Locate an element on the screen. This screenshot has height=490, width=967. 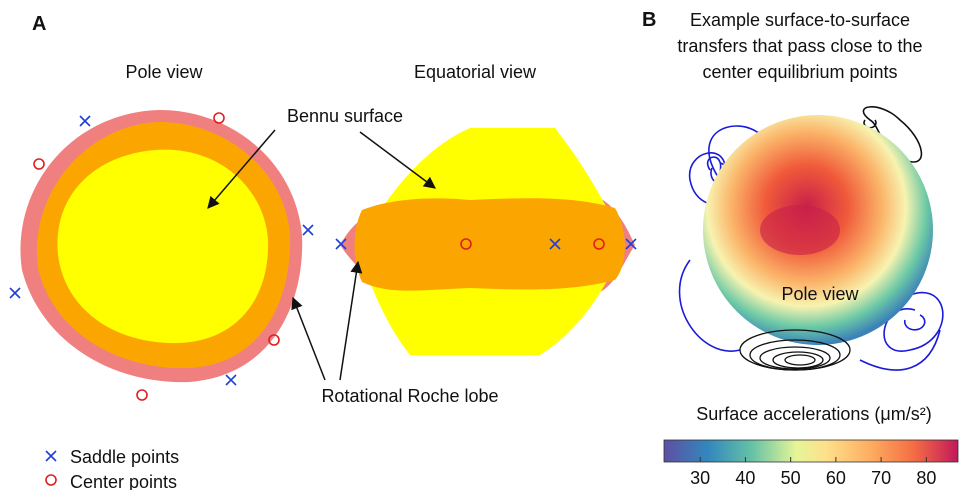
colorbar-tick-label: 50 is located at coordinates (791, 478).